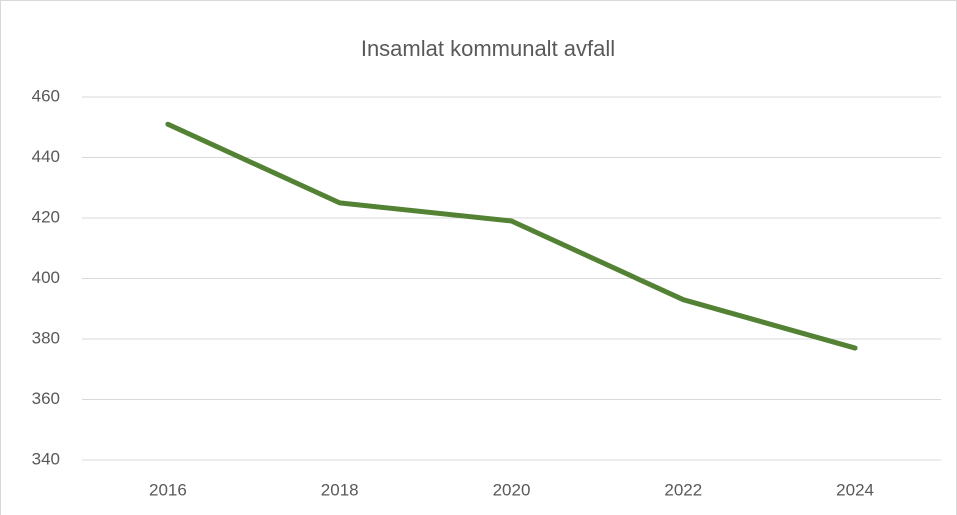  Describe the element at coordinates (46, 156) in the screenshot. I see `y-tick-label: 440` at that location.